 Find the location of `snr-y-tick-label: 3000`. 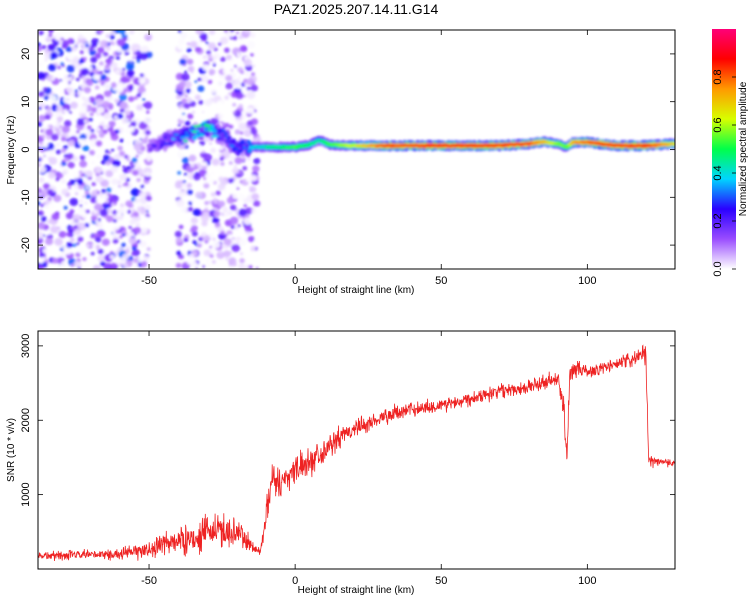

snr-y-tick-label: 3000 is located at coordinates (26, 346).